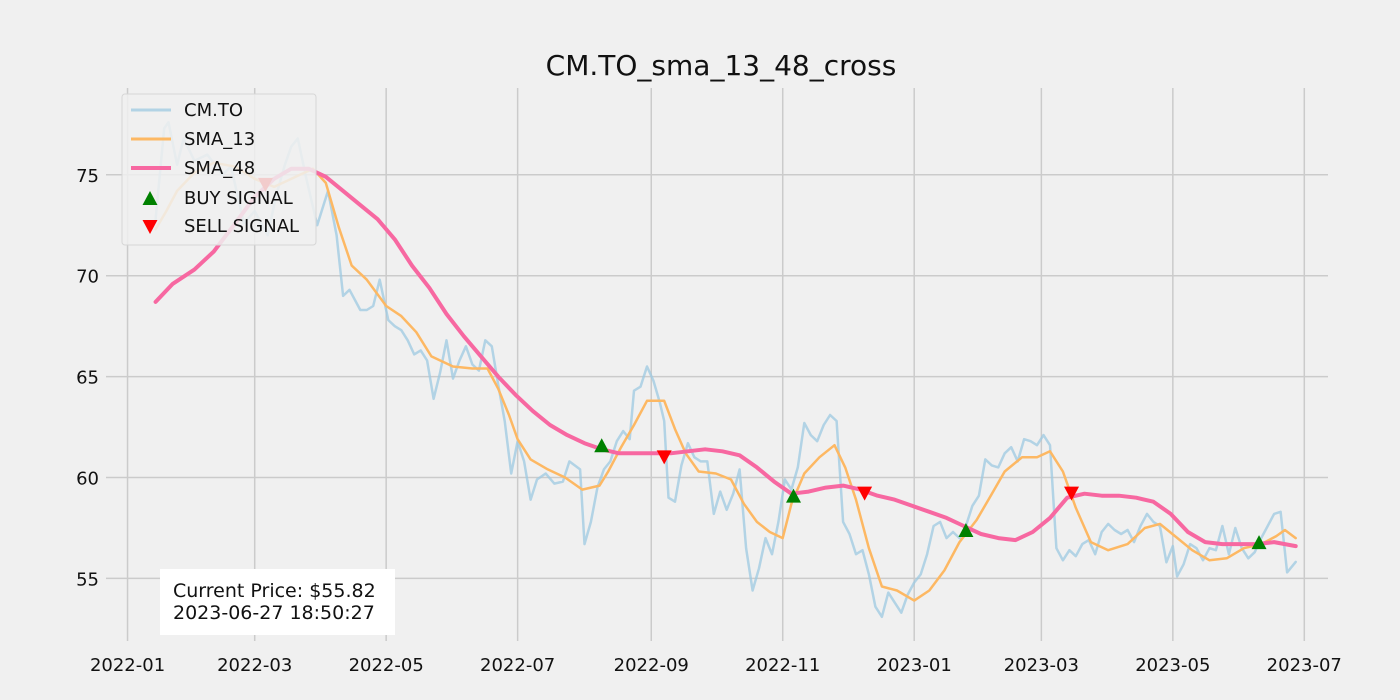 The image size is (1400, 700). What do you see at coordinates (274, 591) in the screenshot?
I see `current-price-text: Current Price: $55.82` at bounding box center [274, 591].